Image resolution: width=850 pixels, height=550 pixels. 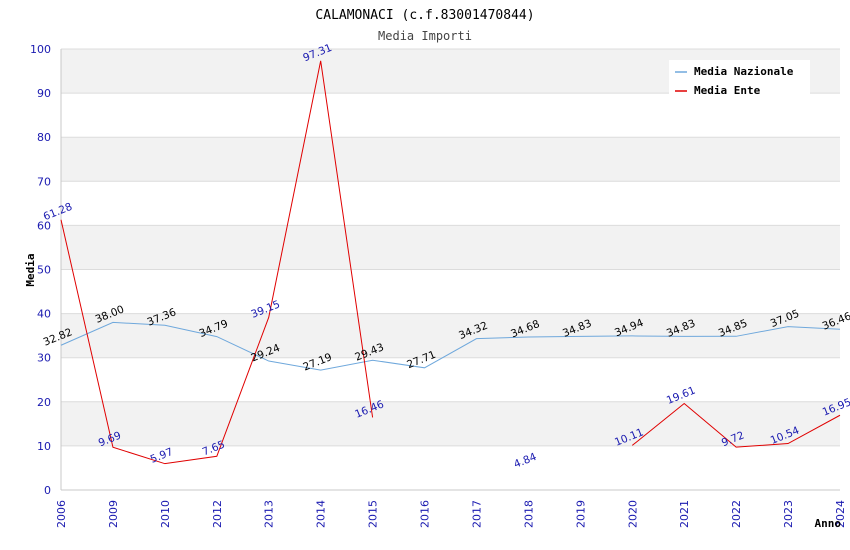 I want to click on x-tick-label: 2017, so click(x=476, y=514).